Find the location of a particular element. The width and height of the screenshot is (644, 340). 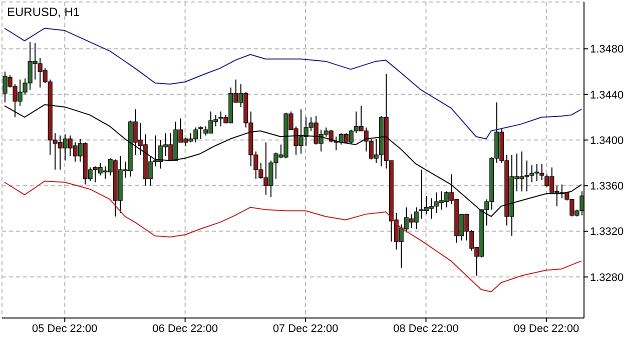

y-tick-label: 1.3280 is located at coordinates (607, 278).